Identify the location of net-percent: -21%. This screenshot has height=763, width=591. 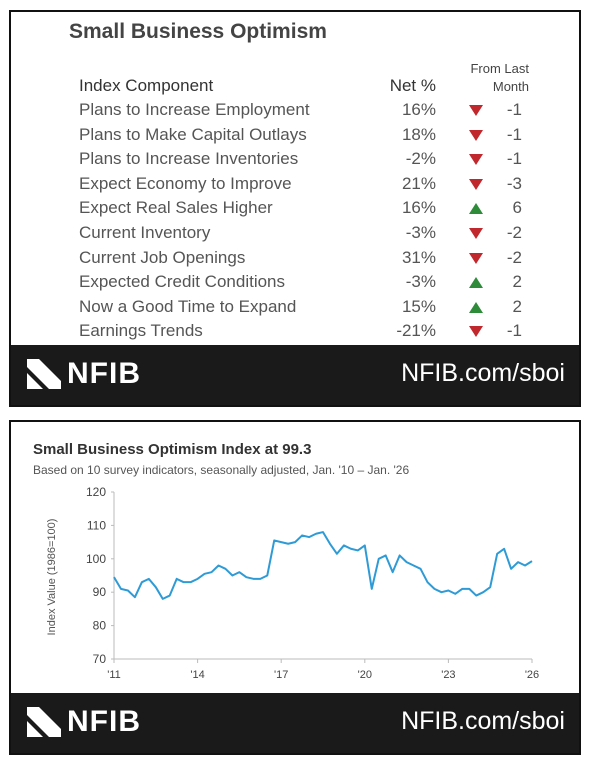
(416, 331).